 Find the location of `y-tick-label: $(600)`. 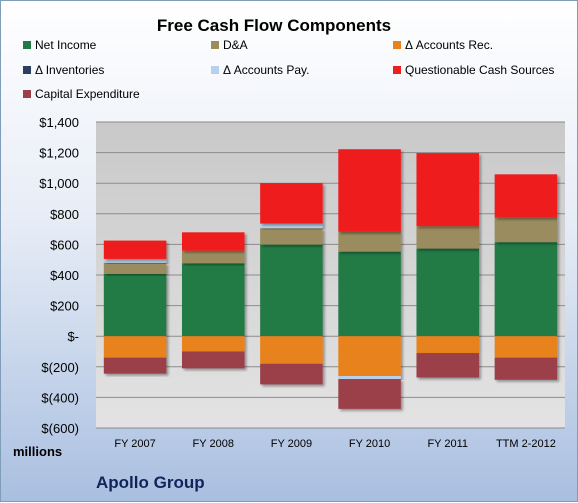

y-tick-label: $(600) is located at coordinates (60, 428).